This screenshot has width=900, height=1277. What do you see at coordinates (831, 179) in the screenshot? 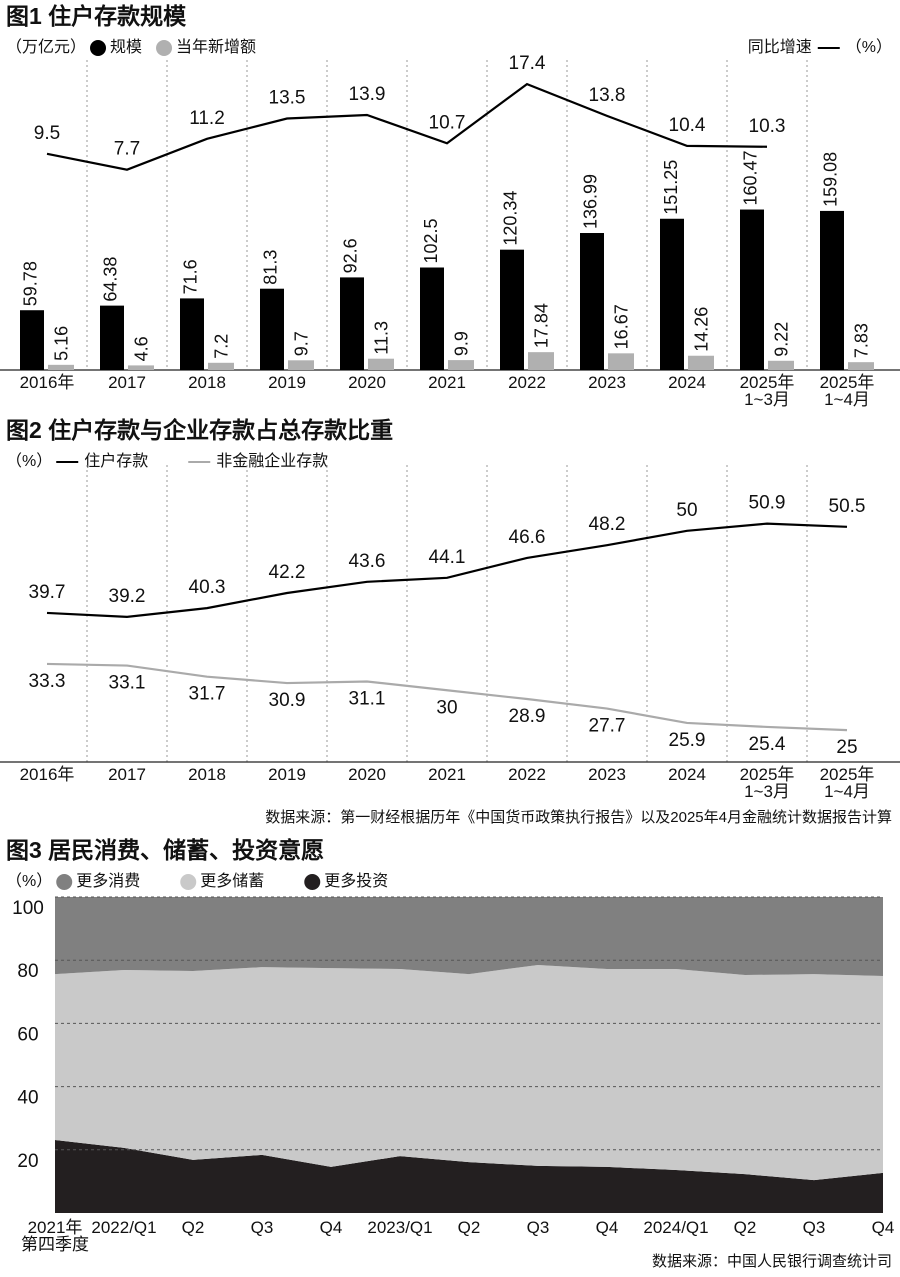
I see `data-label: 159.08` at bounding box center [831, 179].